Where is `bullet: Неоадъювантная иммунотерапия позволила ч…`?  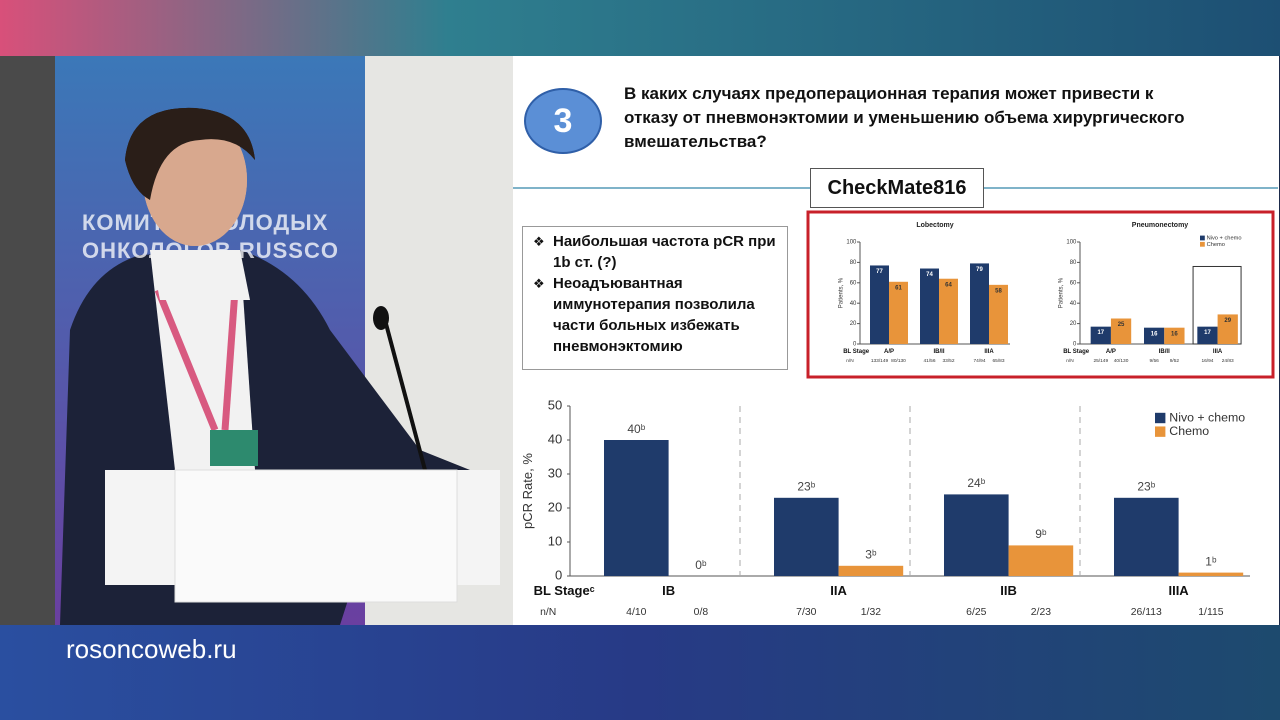
bullet: Неоадъювантная иммунотерапия позволила ч… is located at coordinates (655, 315).